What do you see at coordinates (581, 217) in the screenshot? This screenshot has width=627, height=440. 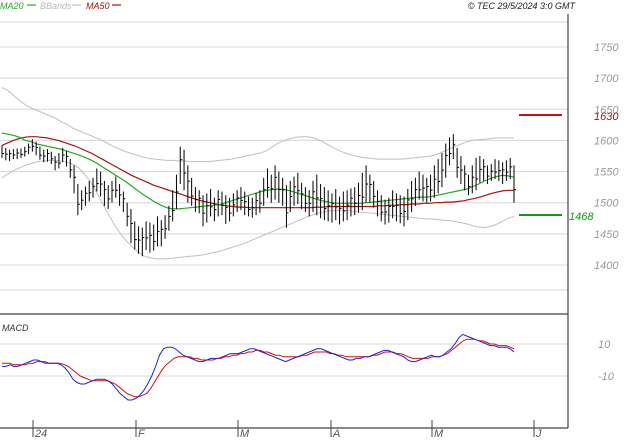 I see `support-label: 1468` at bounding box center [581, 217].